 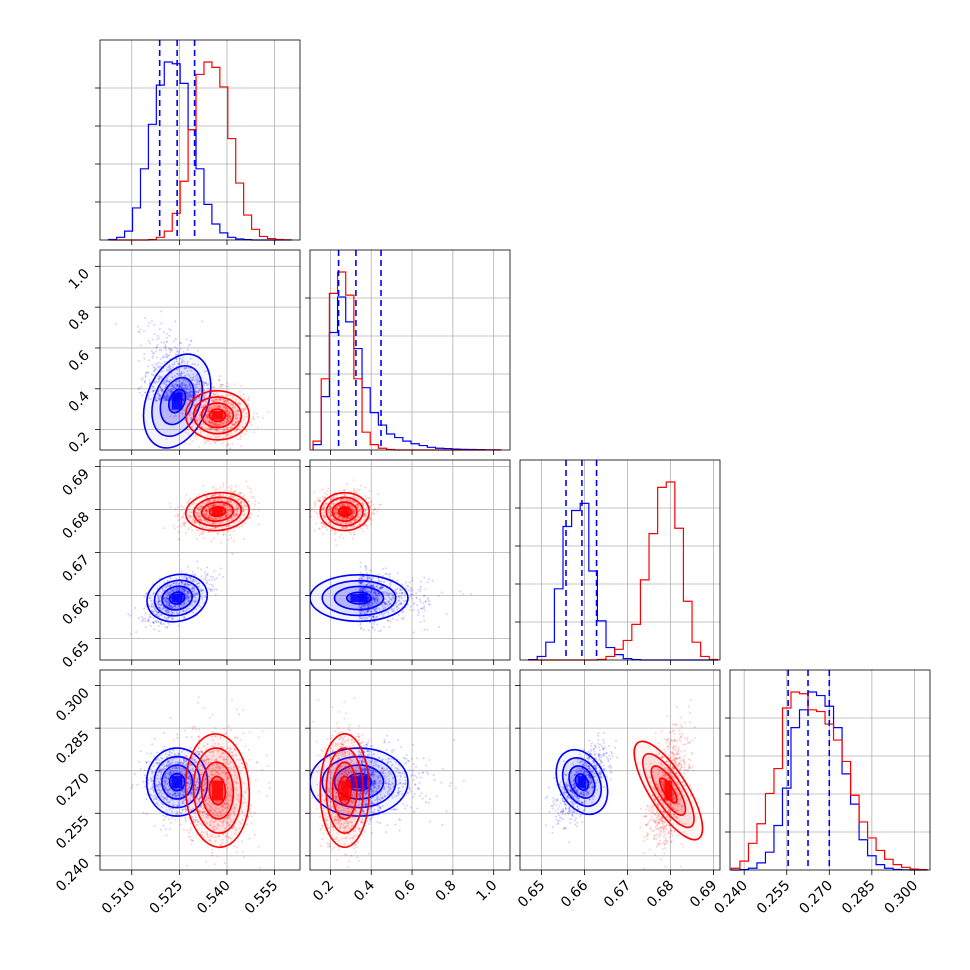 What do you see at coordinates (75, 611) in the screenshot?
I see `y-tick-label: 0.66` at bounding box center [75, 611].